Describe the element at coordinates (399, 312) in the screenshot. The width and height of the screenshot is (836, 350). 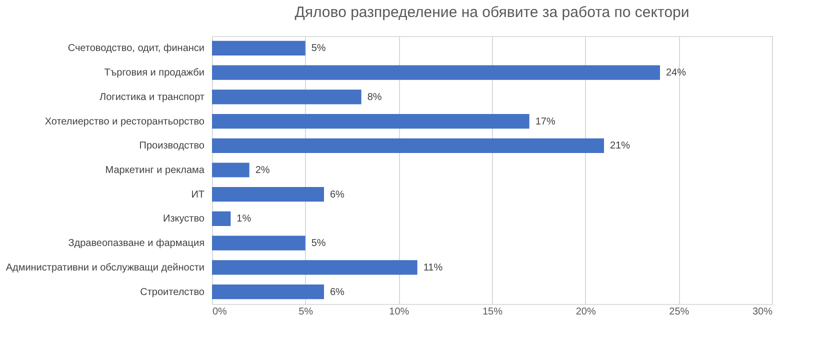
I see `x-tick-label: 10%` at that location.